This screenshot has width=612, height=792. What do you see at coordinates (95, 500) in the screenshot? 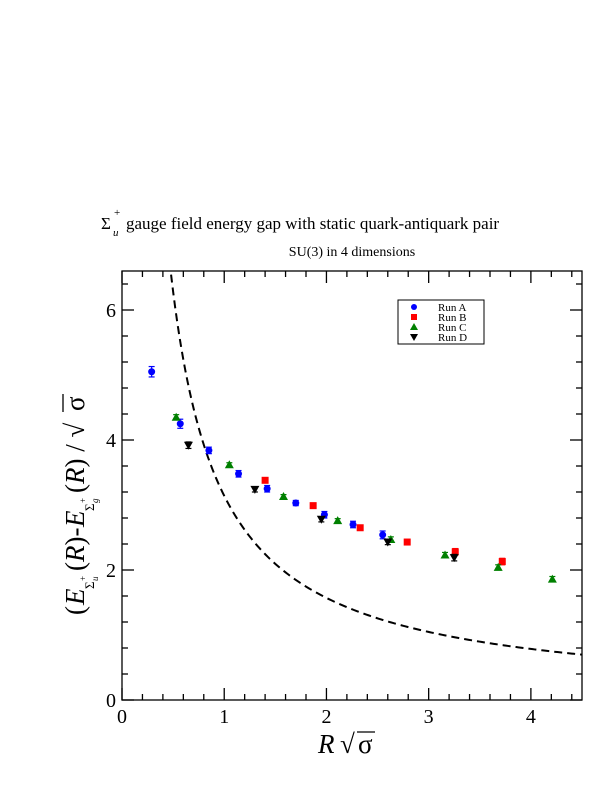
I see `y-axis-label-sub2-g: g` at bounding box center [95, 500].